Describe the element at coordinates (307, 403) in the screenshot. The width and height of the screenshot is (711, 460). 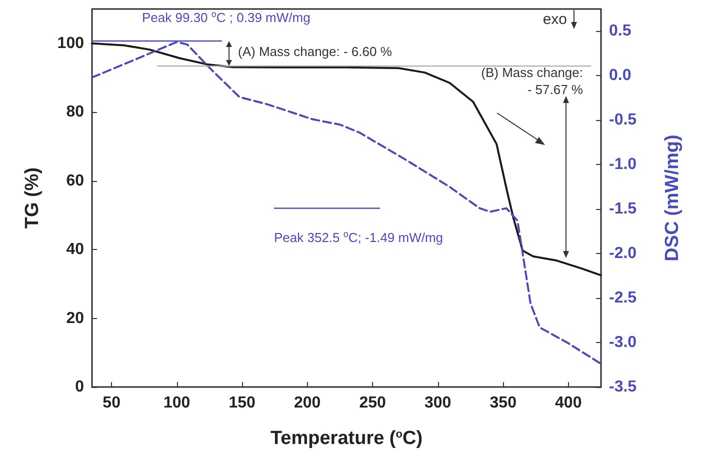
I see `x-tick-label: 200` at that location.